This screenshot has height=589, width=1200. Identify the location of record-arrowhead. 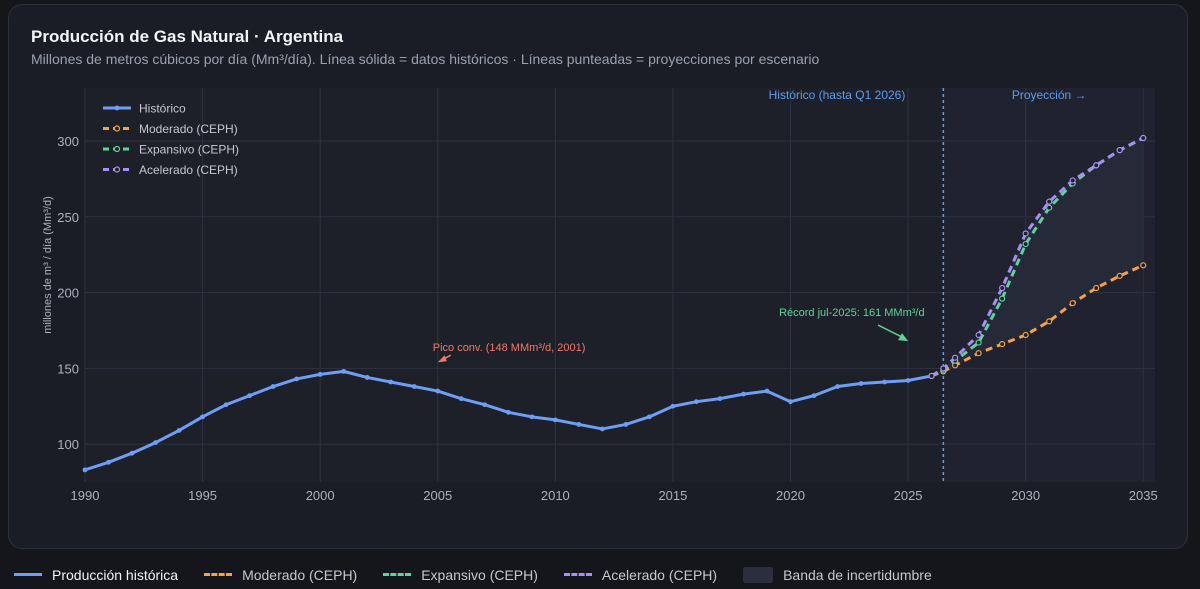
(903, 337).